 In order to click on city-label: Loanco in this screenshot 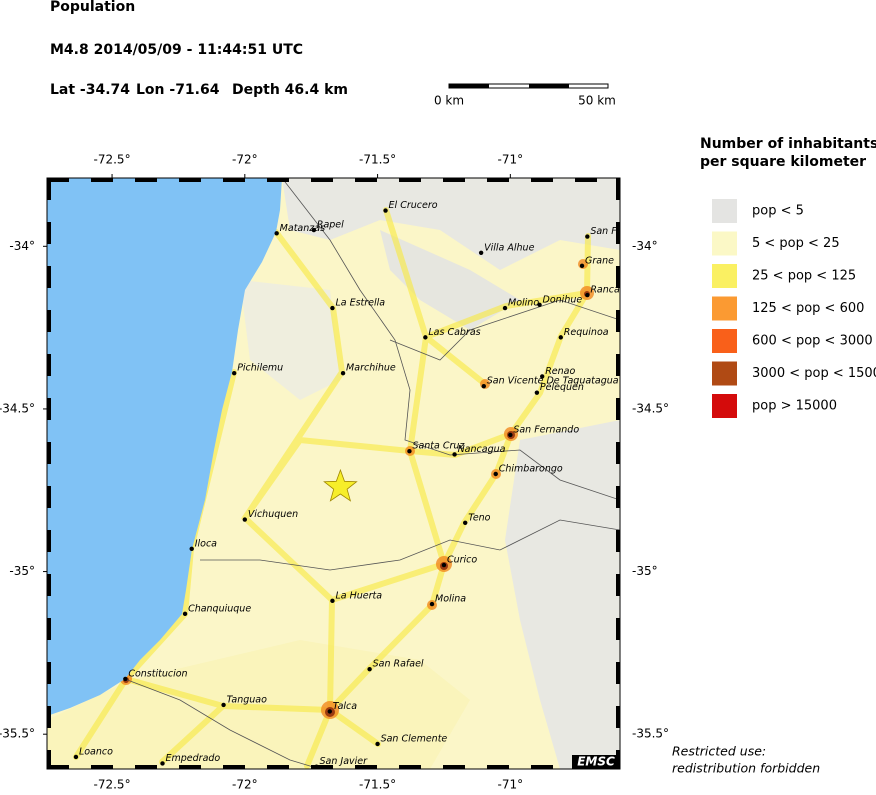, I will do `click(96, 751)`.